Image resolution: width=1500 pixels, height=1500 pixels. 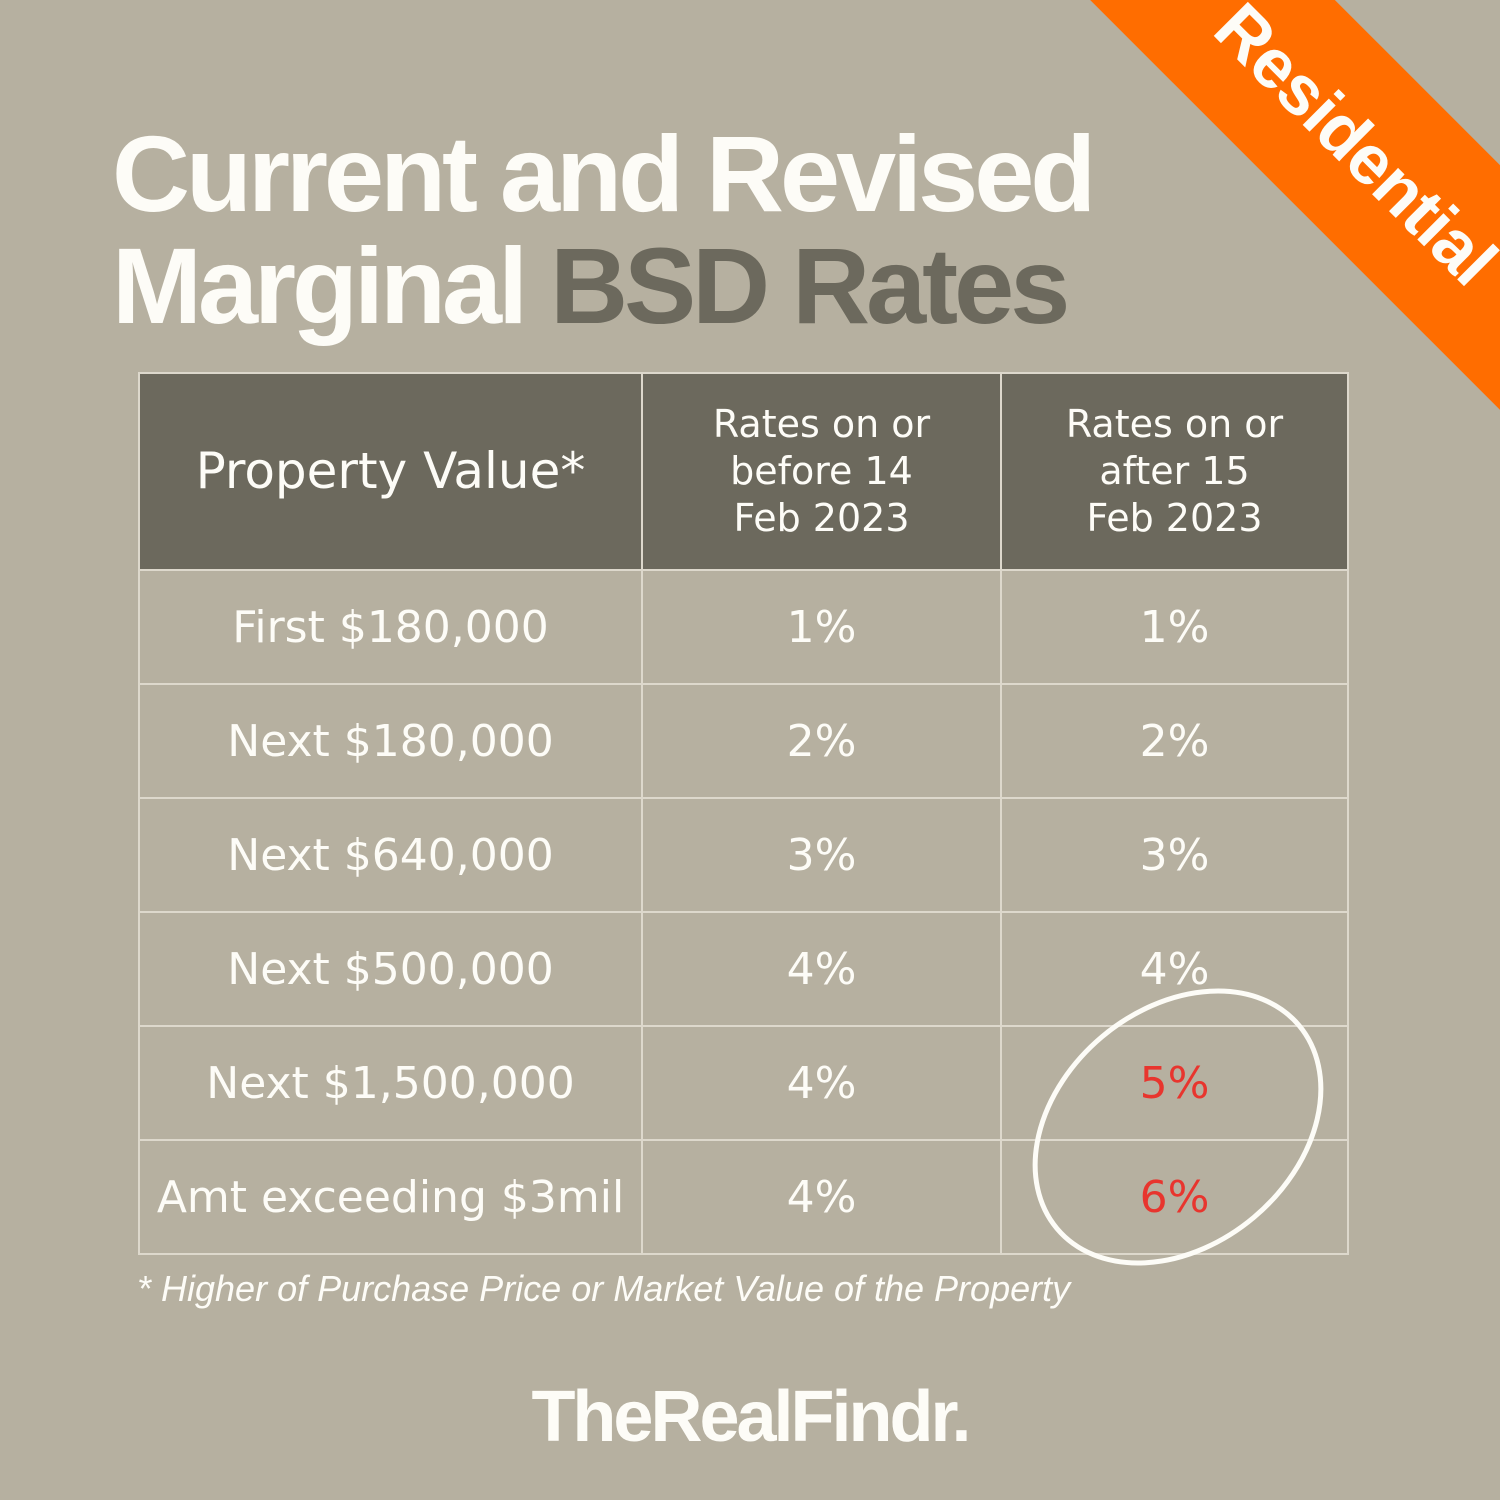 What do you see at coordinates (1174, 969) in the screenshot?
I see `rate-after-cell: 4%` at bounding box center [1174, 969].